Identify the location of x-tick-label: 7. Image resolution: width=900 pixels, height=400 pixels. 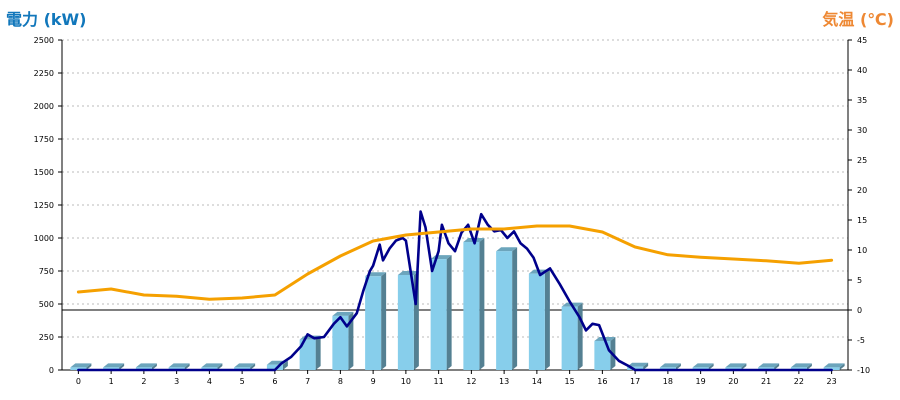
(307, 381).